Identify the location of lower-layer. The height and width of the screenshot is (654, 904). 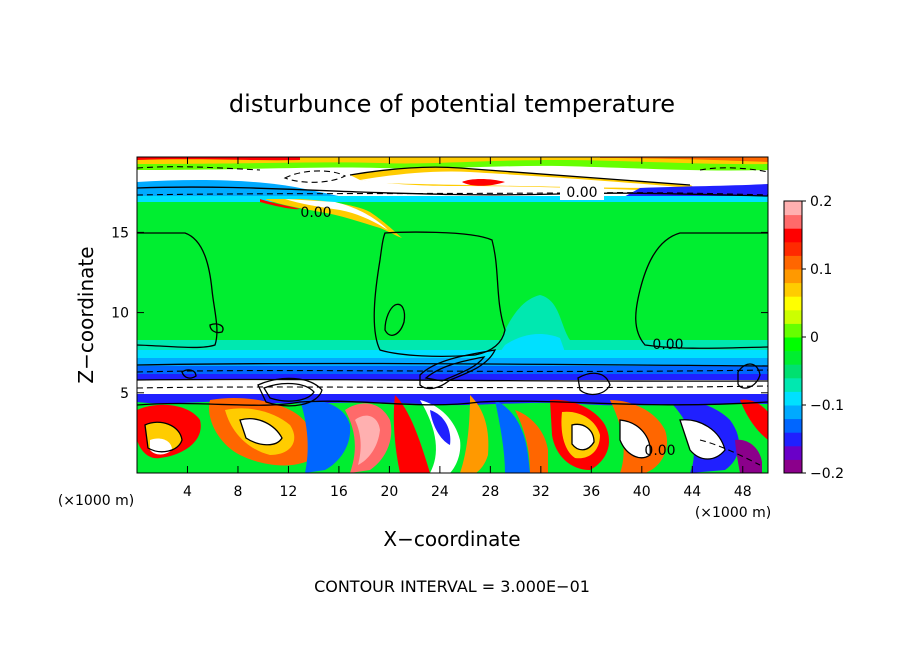
(452, 433).